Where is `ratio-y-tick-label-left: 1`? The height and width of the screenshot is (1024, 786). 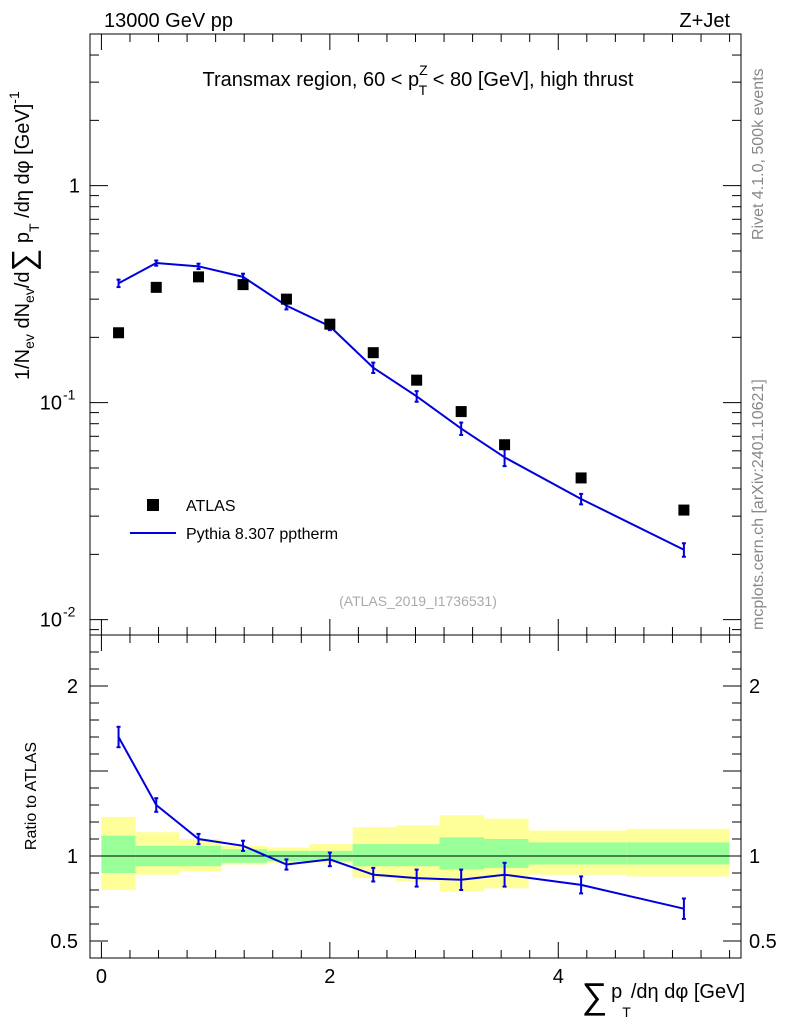 ratio-y-tick-label-left: 1 is located at coordinates (72, 857).